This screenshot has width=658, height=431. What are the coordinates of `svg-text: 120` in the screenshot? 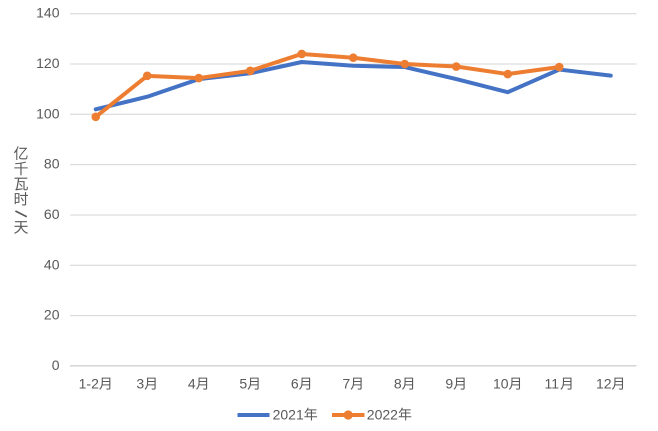 It's located at (48, 63).